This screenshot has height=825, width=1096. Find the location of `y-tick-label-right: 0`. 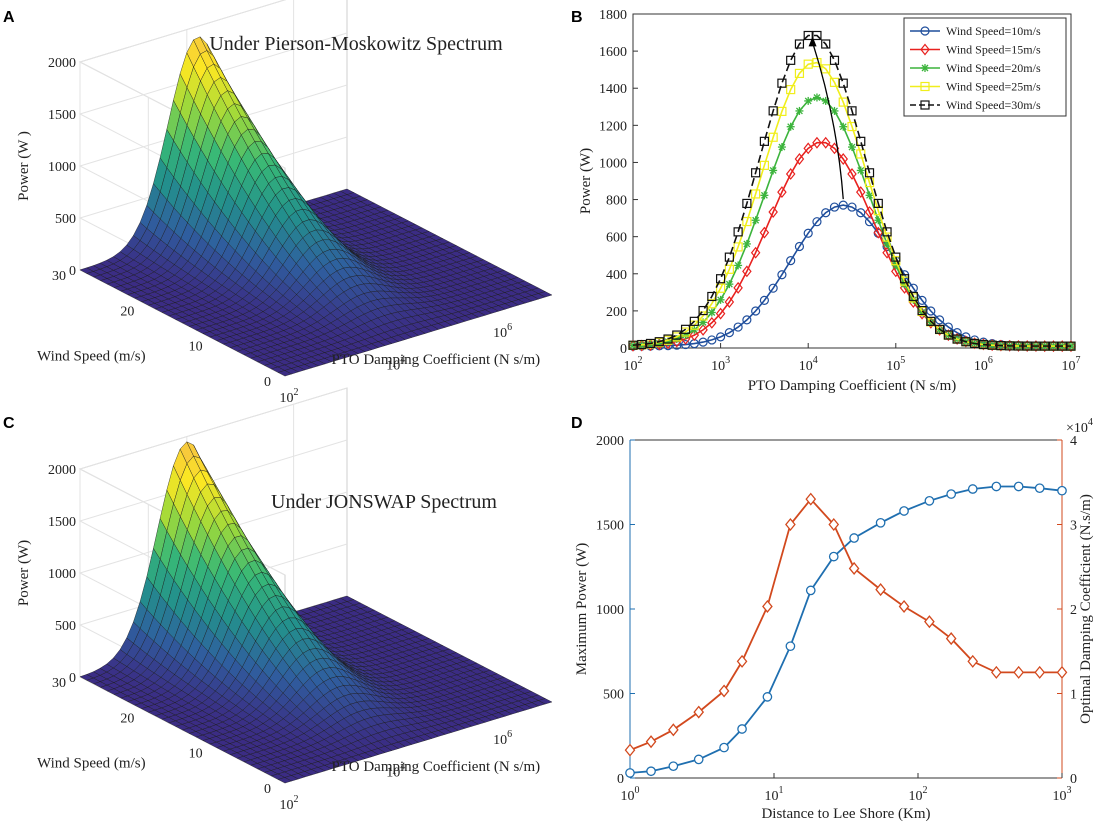

y-tick-label-right: 0 is located at coordinates (1073, 779).